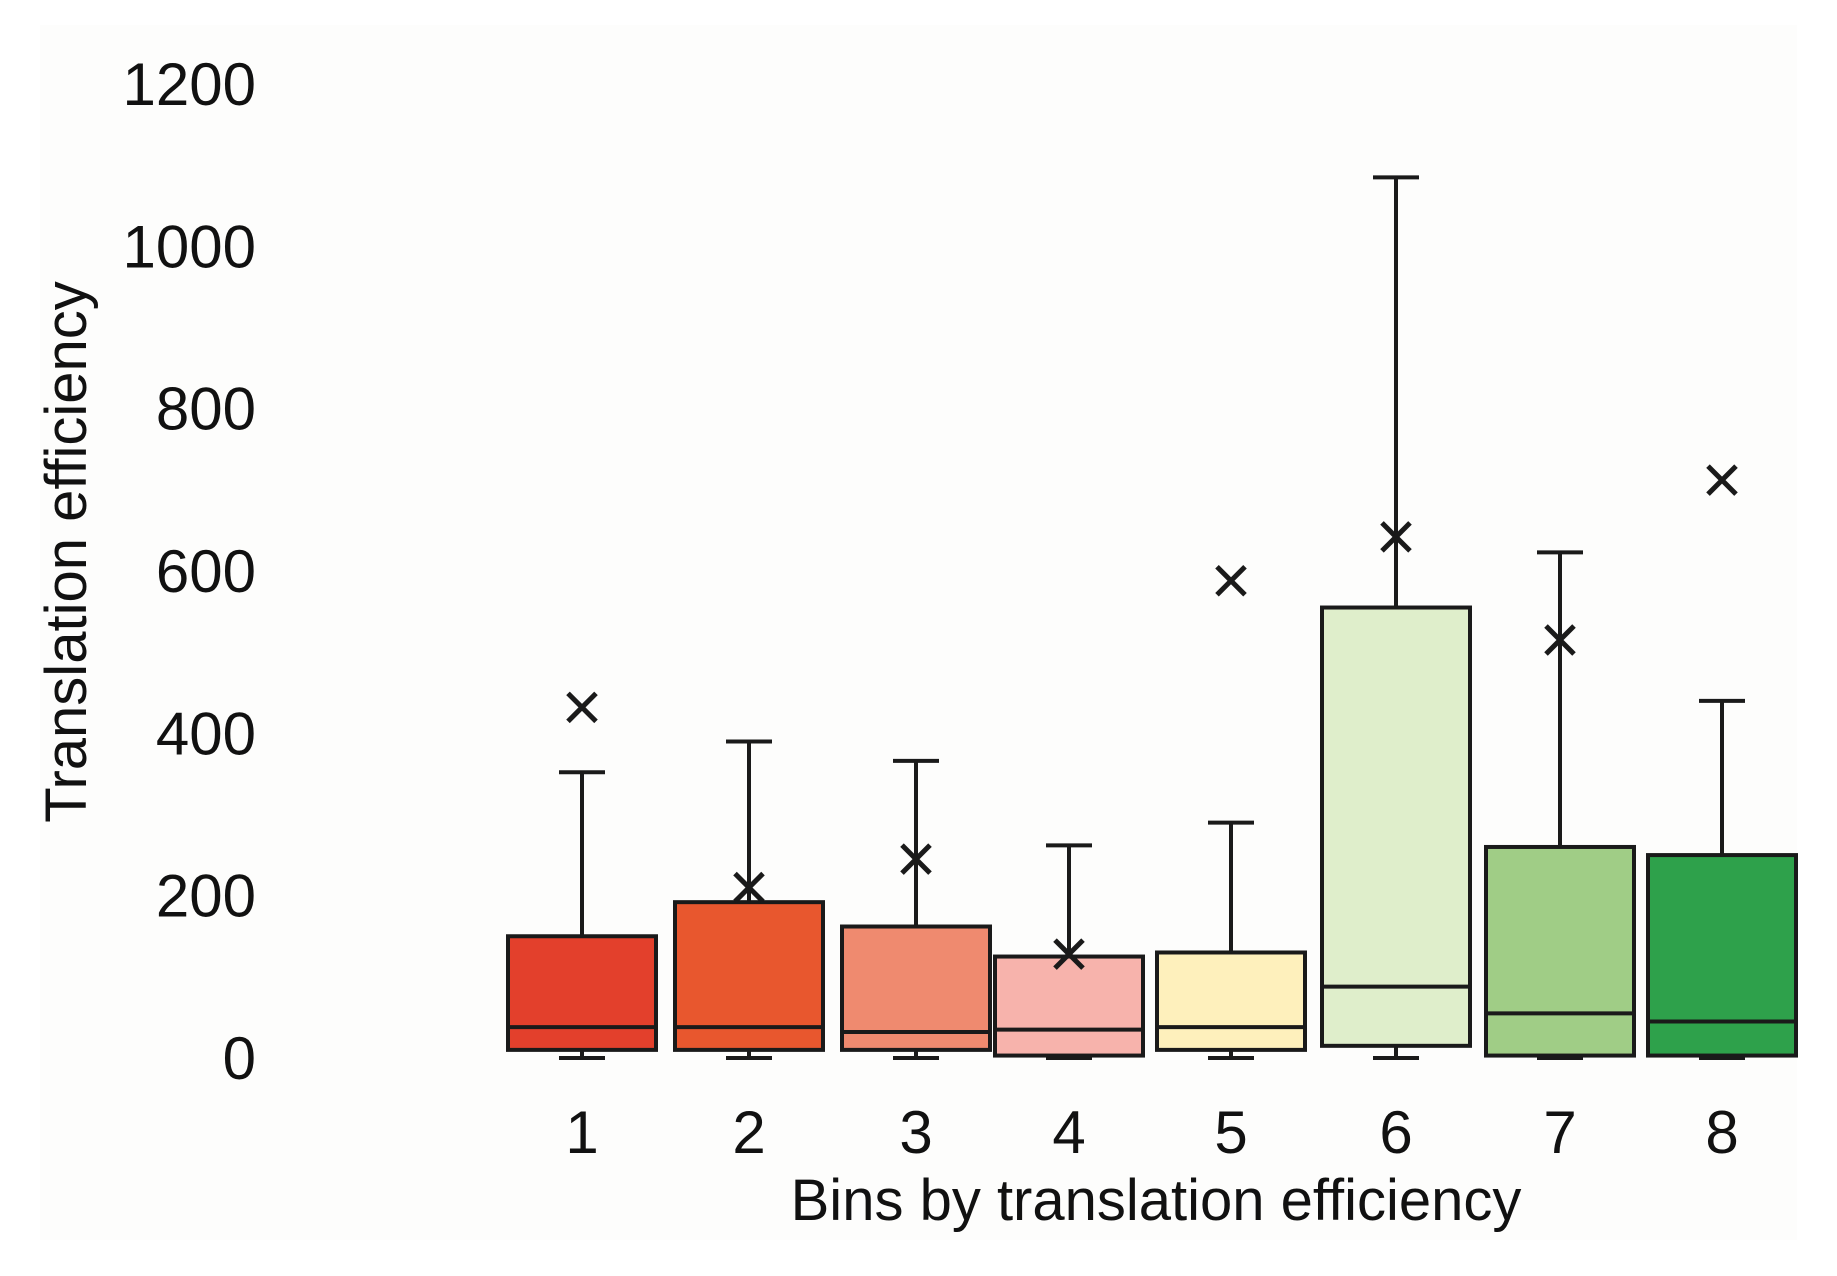 This screenshot has height=1276, width=1837. Describe the element at coordinates (581, 1132) in the screenshot. I see `x-tick-label: 1` at that location.